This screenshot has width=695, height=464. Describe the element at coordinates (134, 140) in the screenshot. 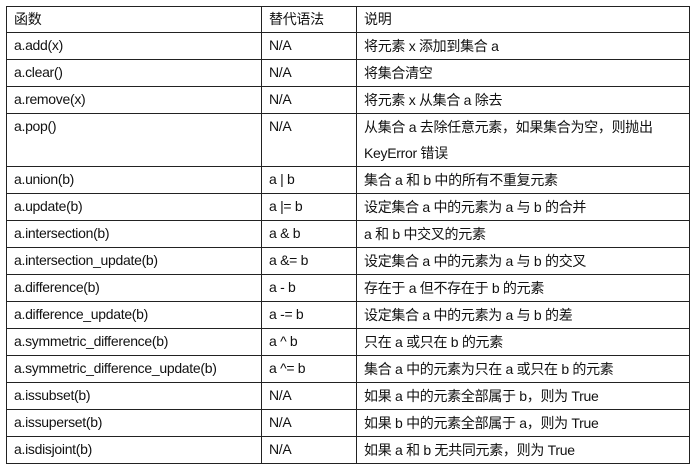

I see `function-cell: a.pop()` at that location.